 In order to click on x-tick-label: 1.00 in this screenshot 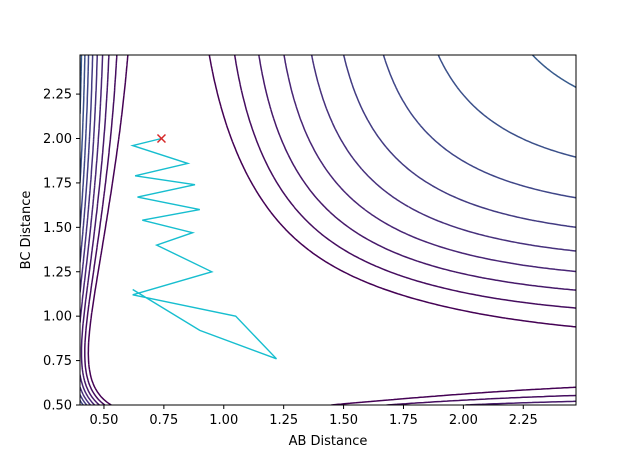, I will do `click(223, 420)`.